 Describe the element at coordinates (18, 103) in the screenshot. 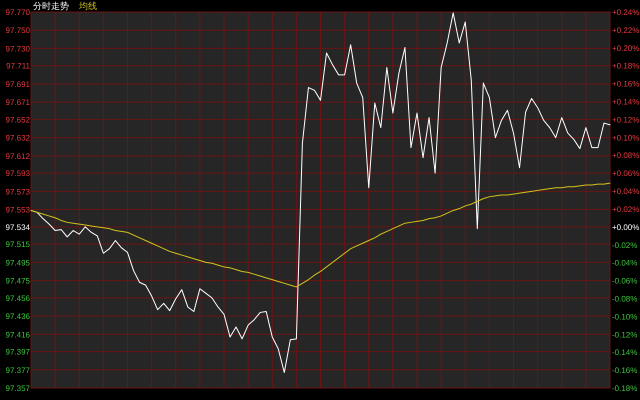

I see `y-tick-label: 97.671` at that location.